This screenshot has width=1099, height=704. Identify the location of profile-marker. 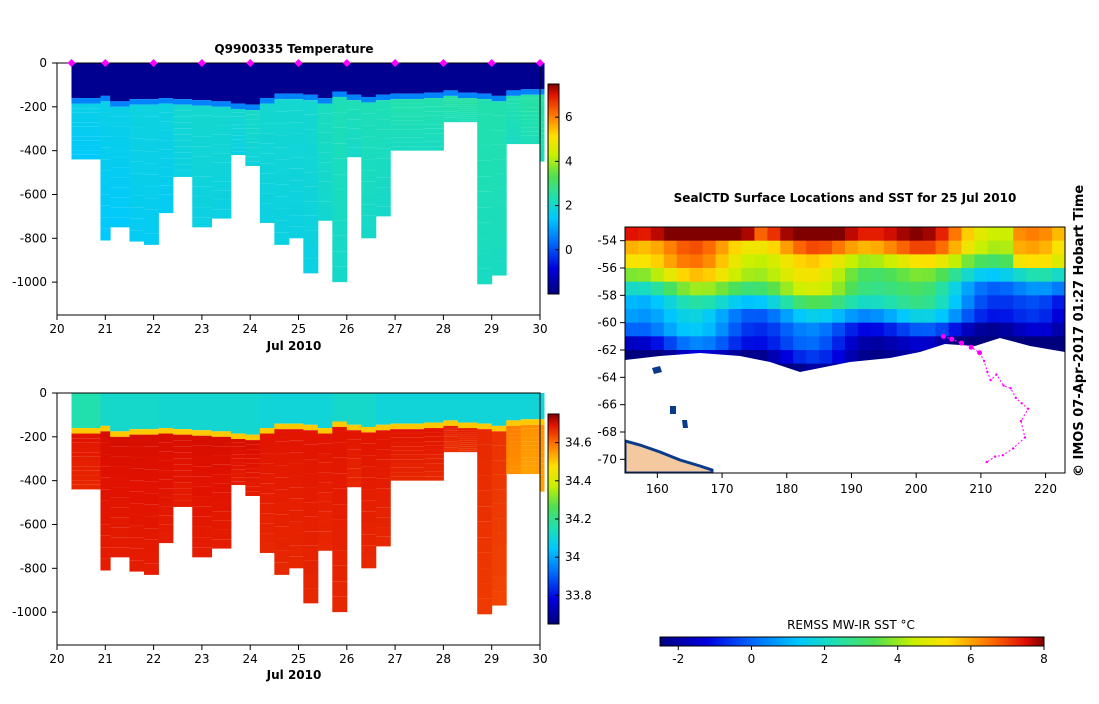
(395, 63).